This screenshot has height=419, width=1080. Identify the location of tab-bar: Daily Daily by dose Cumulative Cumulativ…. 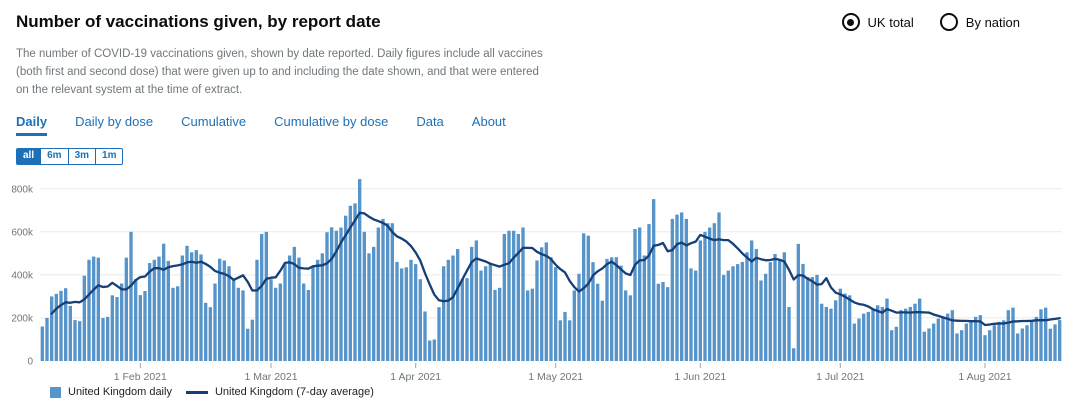
(540, 125).